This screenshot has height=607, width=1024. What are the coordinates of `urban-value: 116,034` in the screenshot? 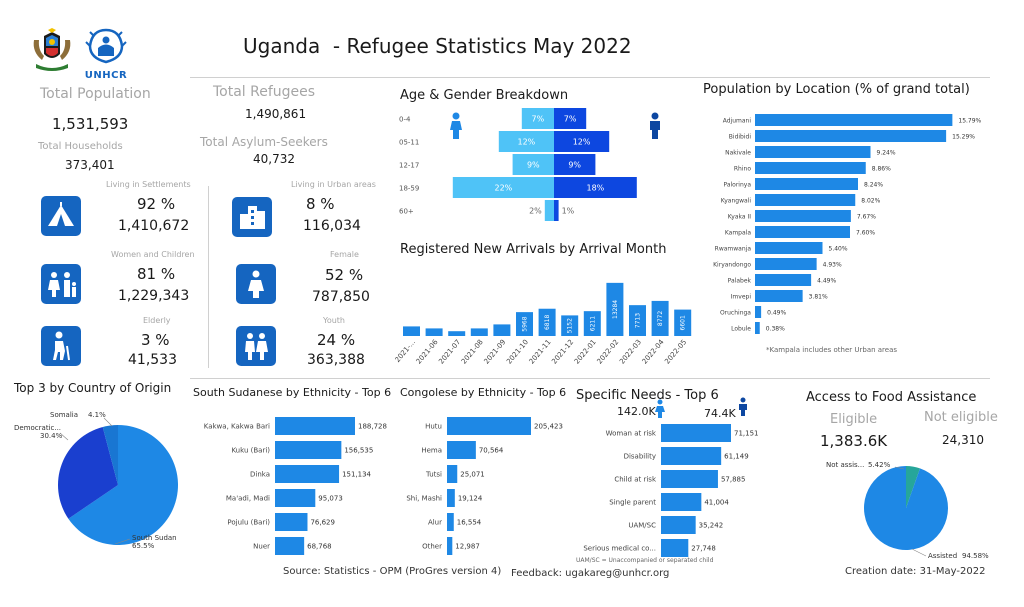 It's located at (332, 226).